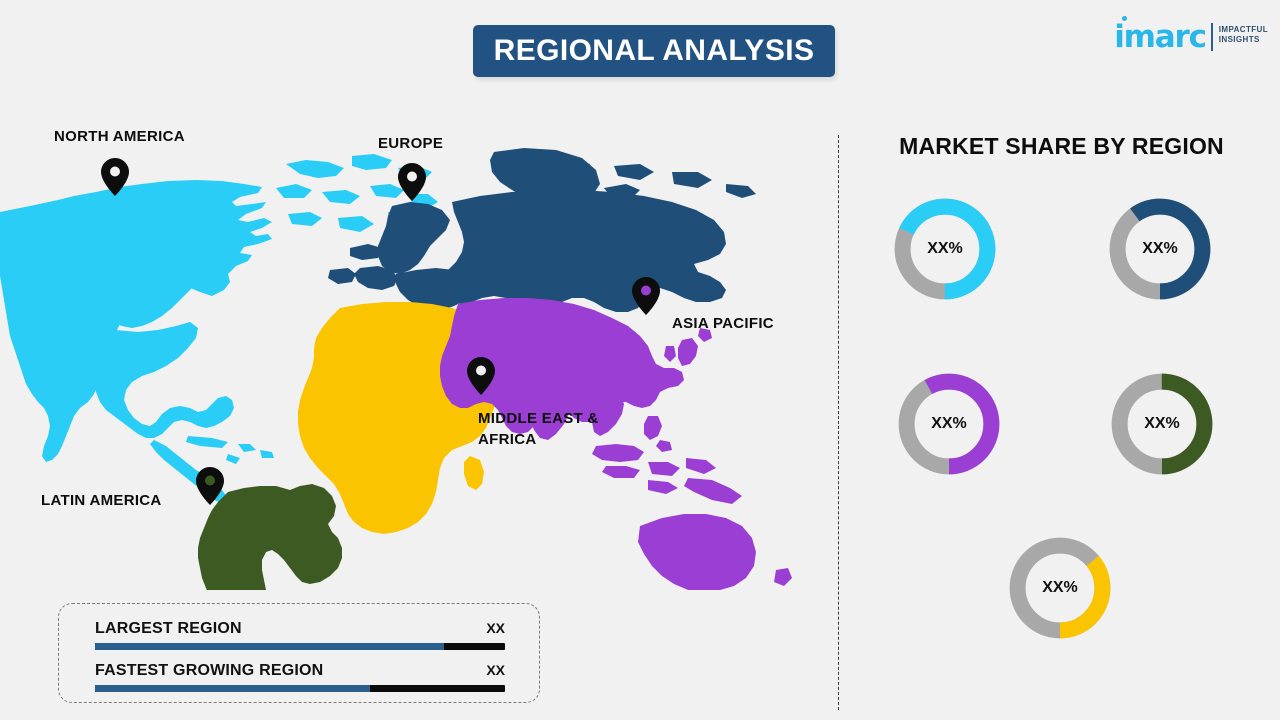 This screenshot has height=720, width=1280. What do you see at coordinates (1243, 29) in the screenshot?
I see `logo-tagline-line1: IMPACTFUL` at bounding box center [1243, 29].